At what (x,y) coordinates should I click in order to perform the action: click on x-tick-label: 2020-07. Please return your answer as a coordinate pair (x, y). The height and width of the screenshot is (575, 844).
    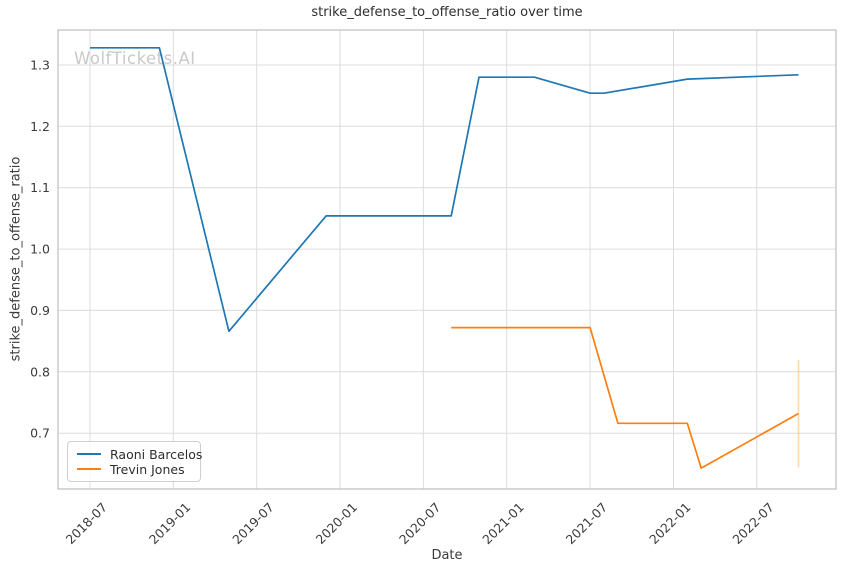
    Looking at the image, I should click on (420, 524).